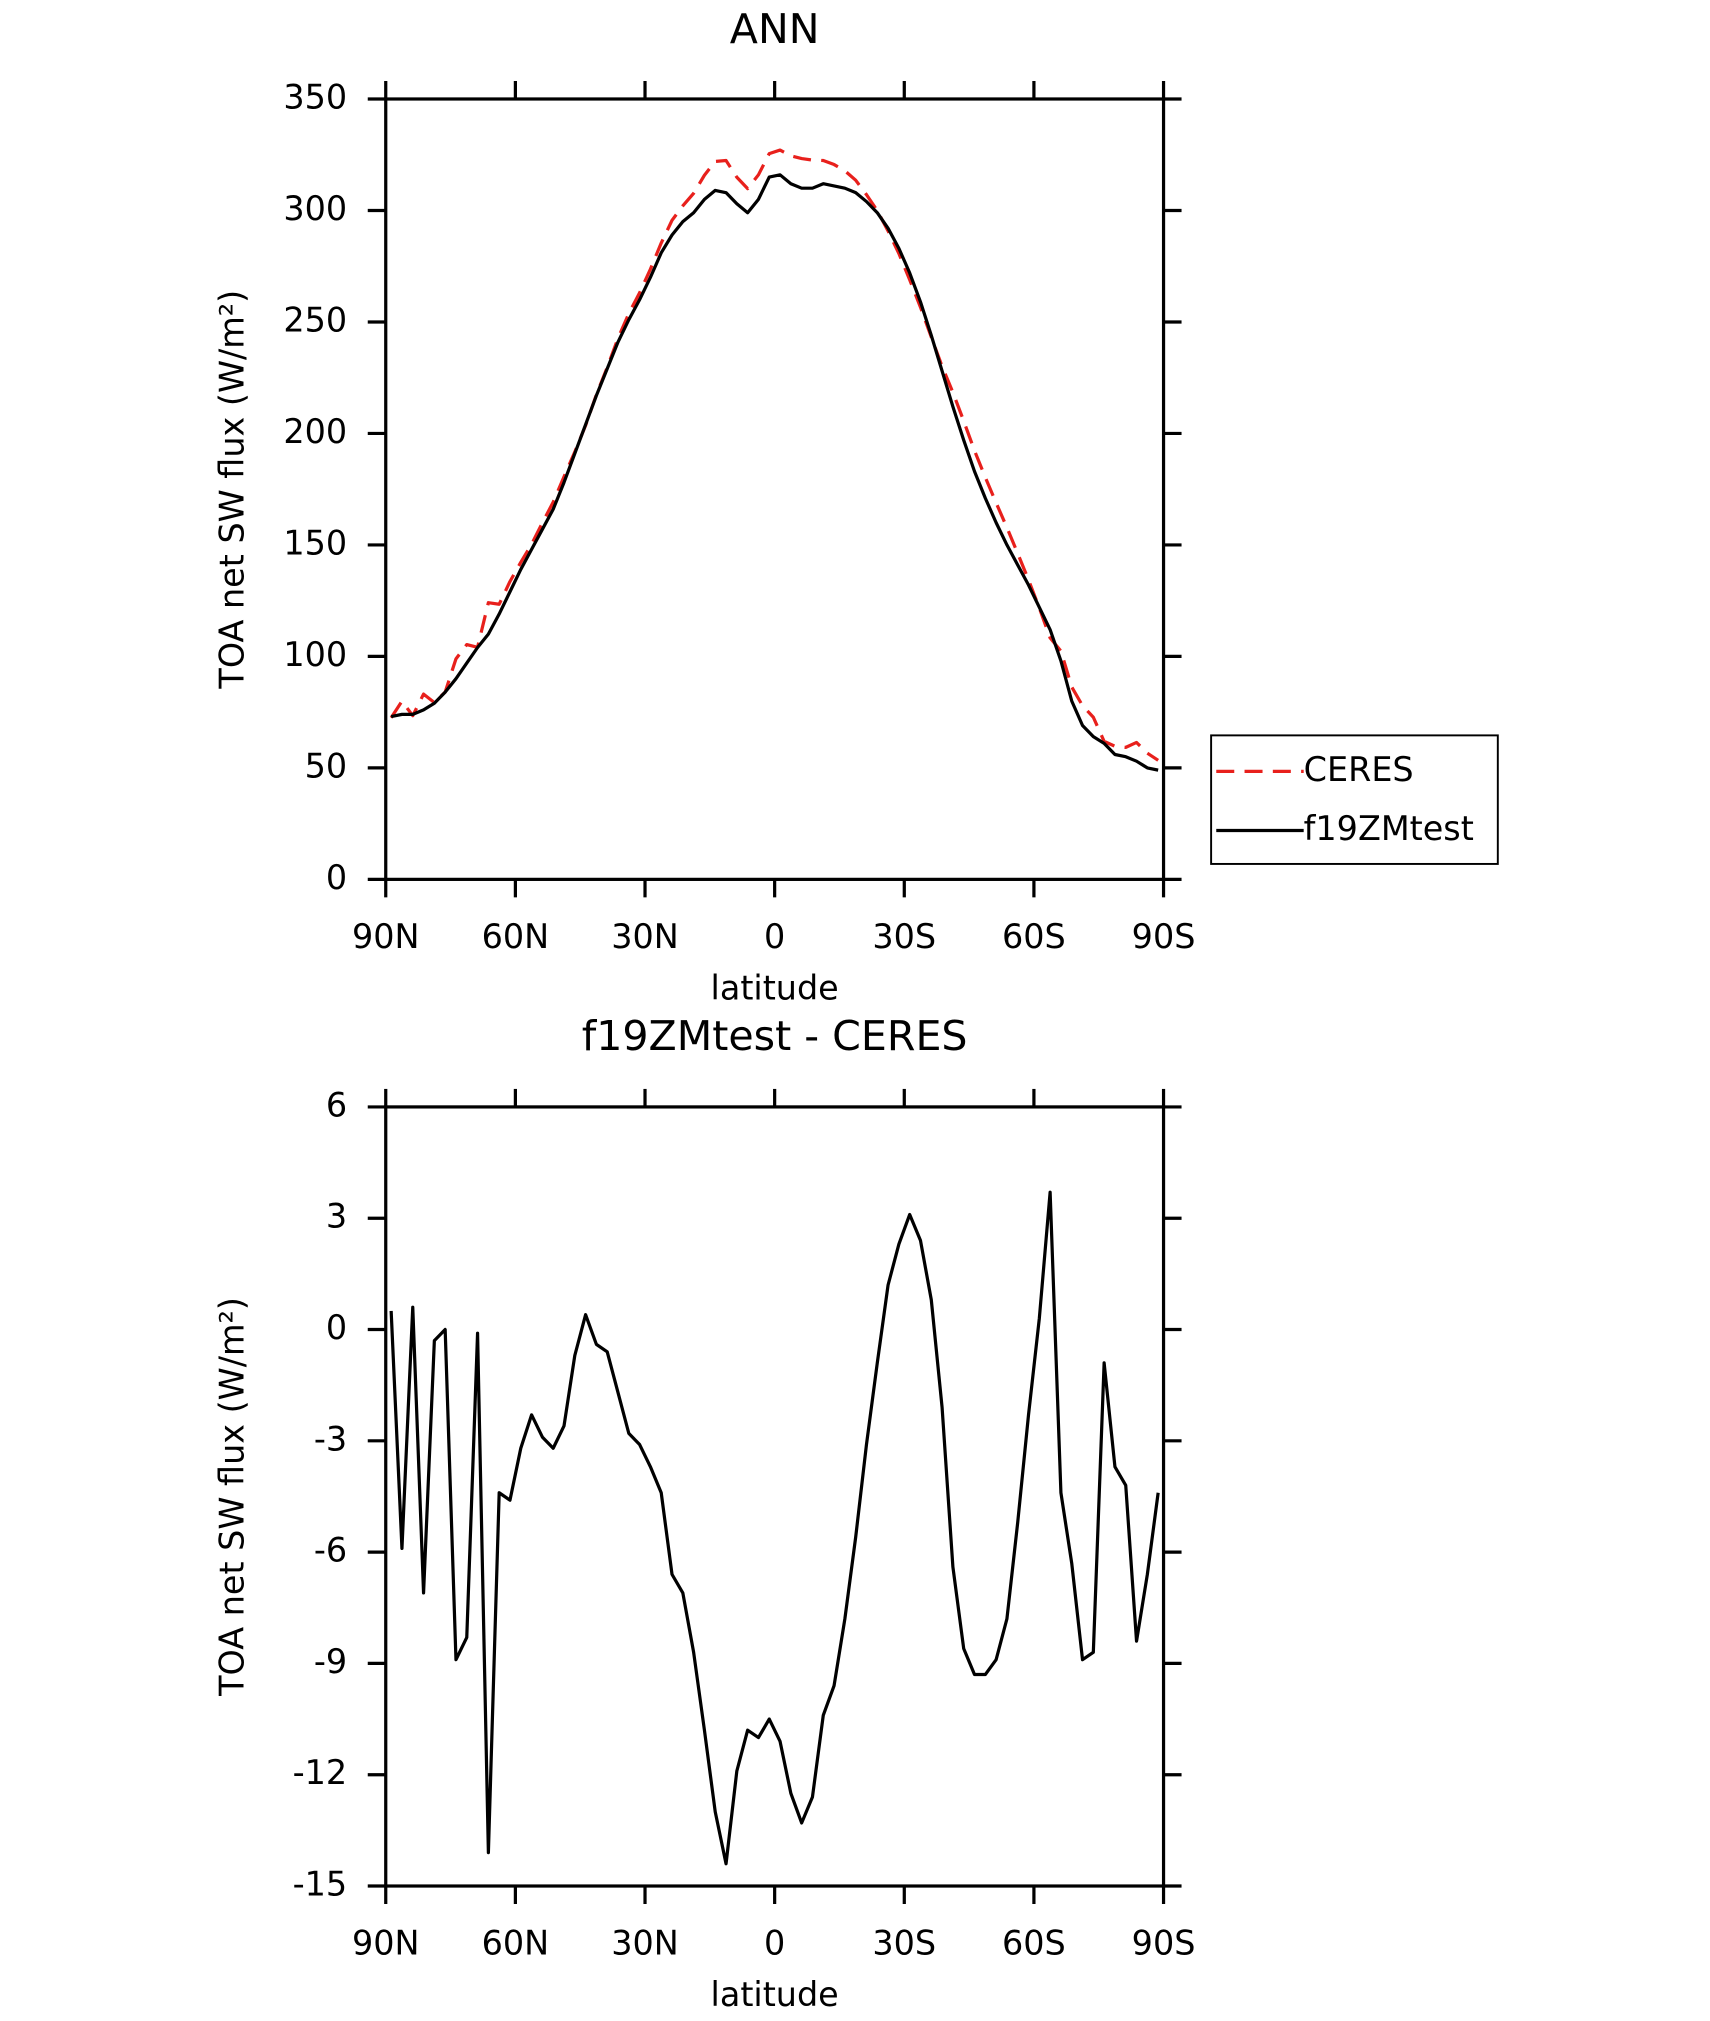  I want to click on y-tick-label: -3, so click(330, 1438).